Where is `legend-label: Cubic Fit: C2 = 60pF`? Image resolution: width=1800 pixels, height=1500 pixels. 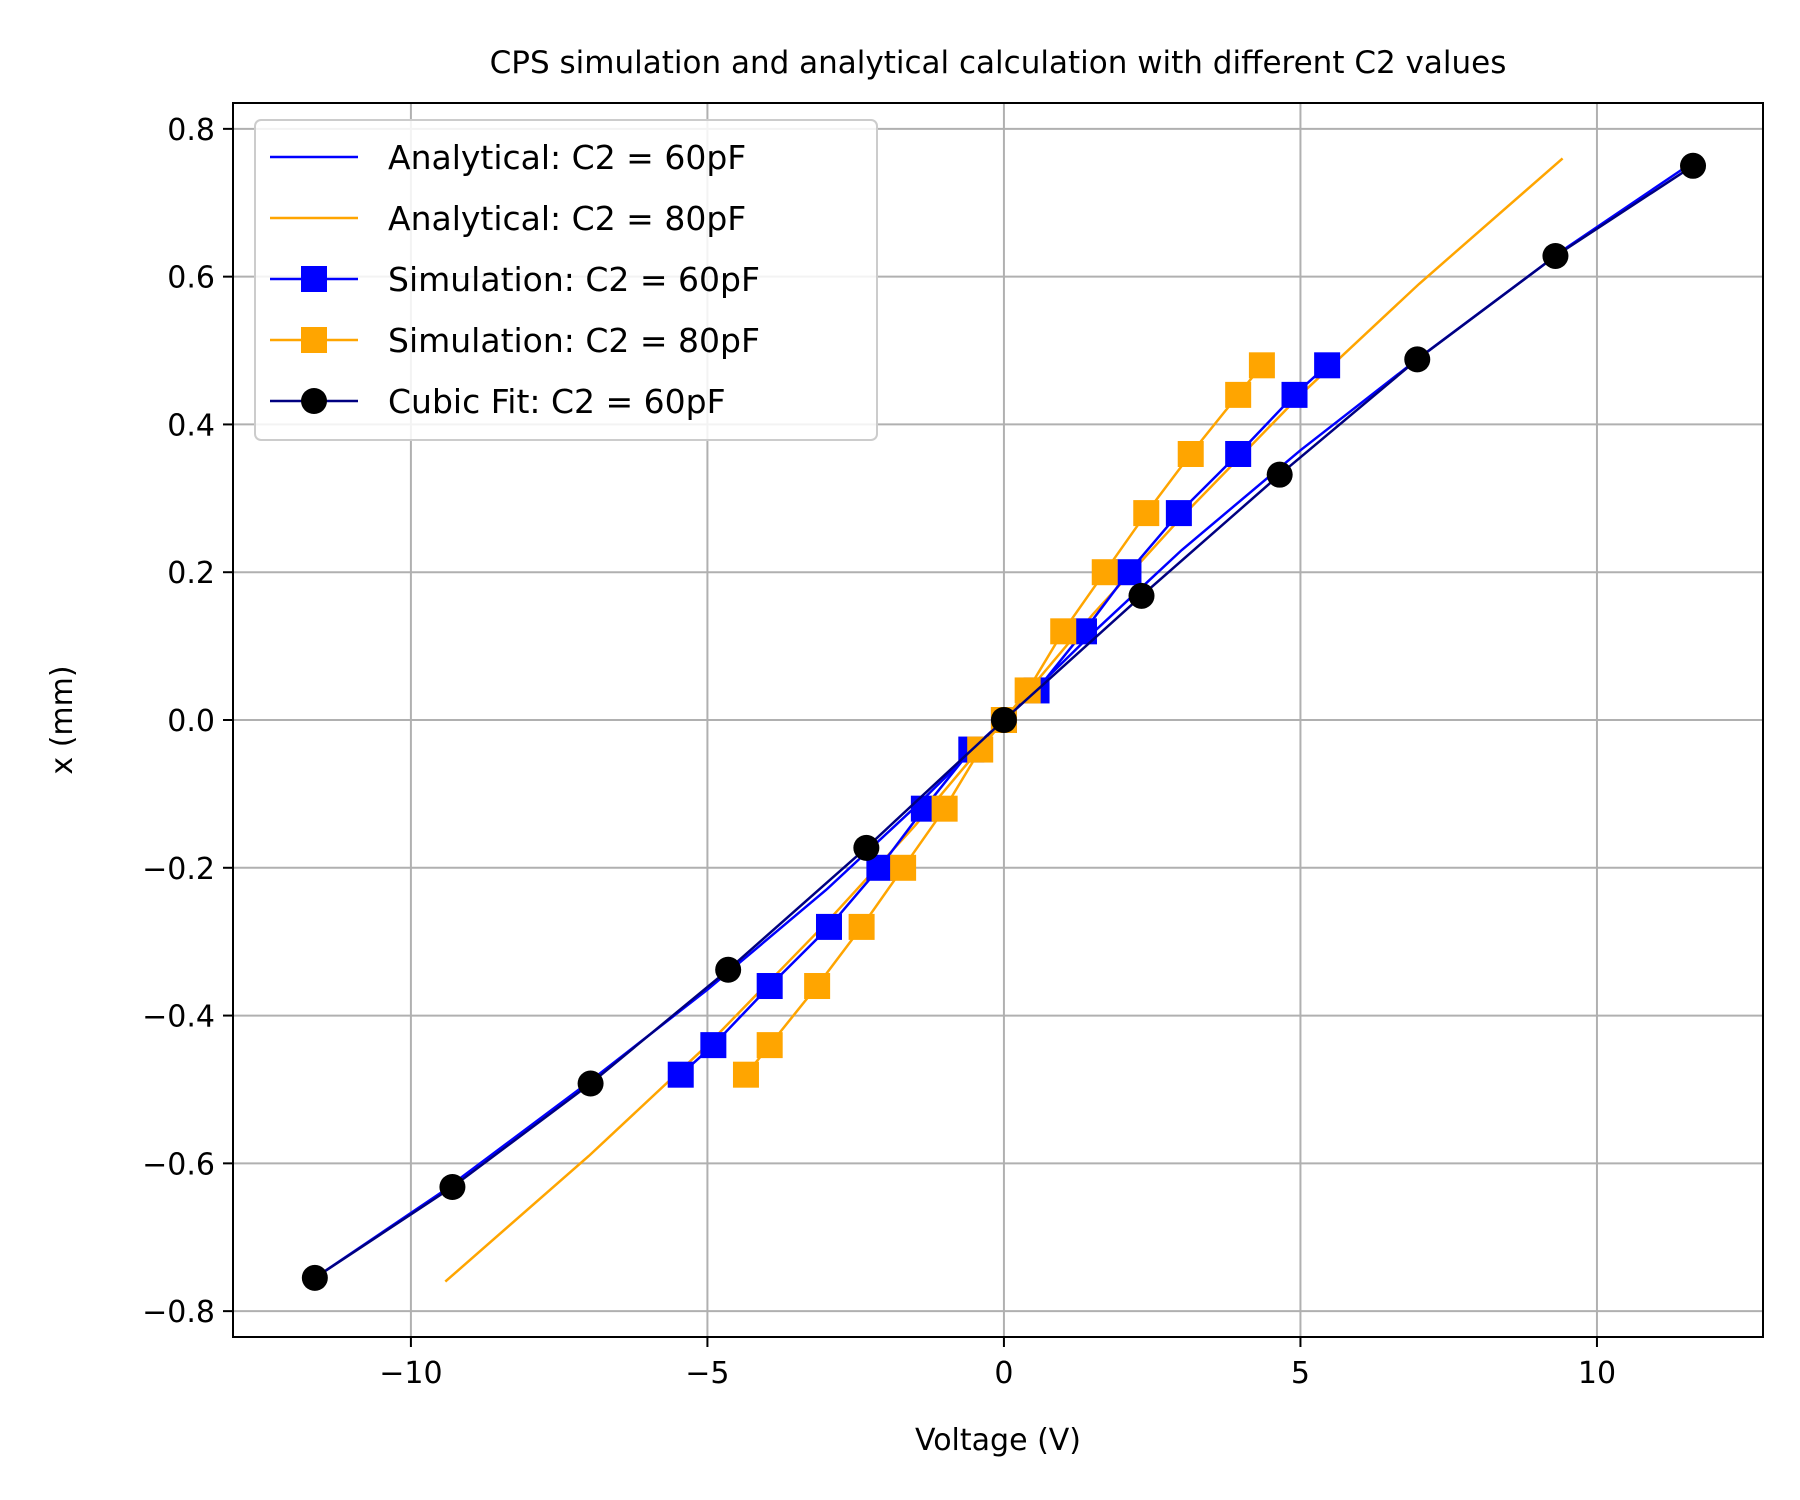
legend-label: Cubic Fit: C2 = 60pF is located at coordinates (557, 401).